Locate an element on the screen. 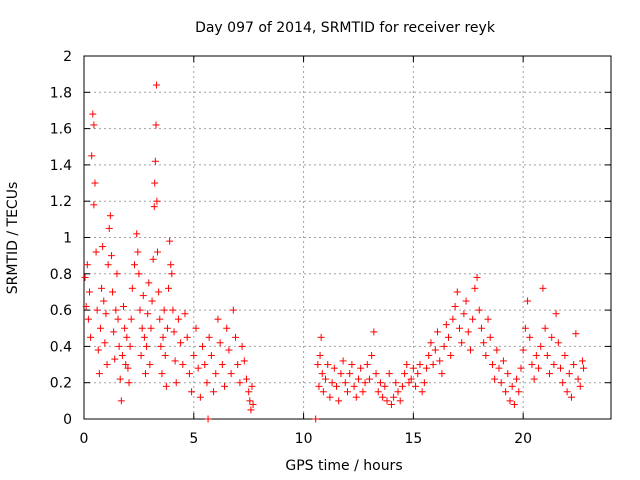  y-axis-label: SRMTID / TECUs is located at coordinates (13, 238).